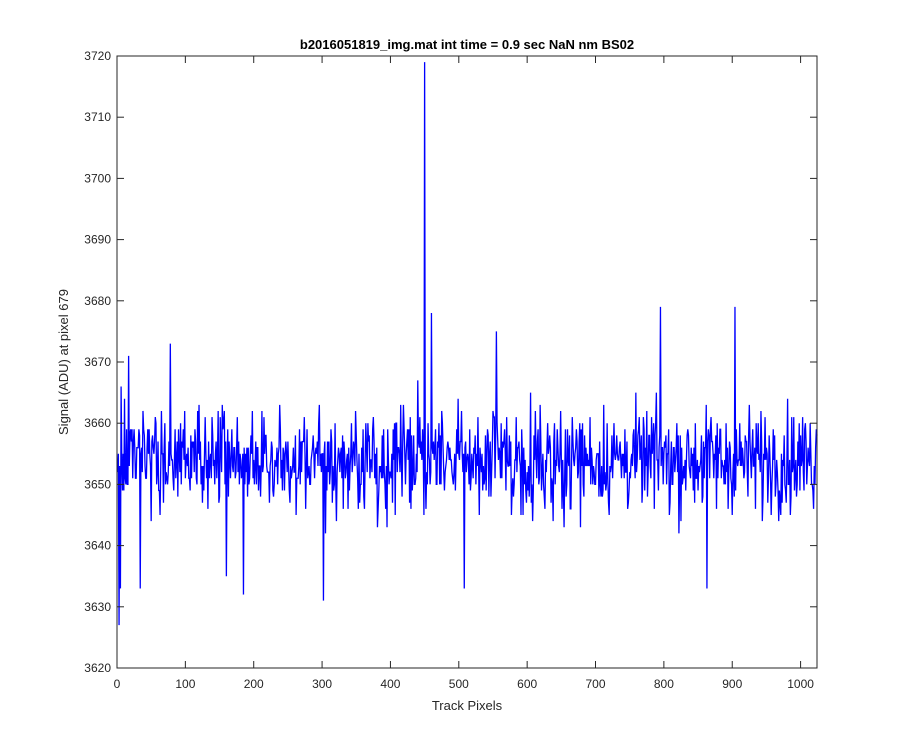 The height and width of the screenshot is (750, 900). Describe the element at coordinates (390, 684) in the screenshot. I see `x-tick-label: 400` at that location.